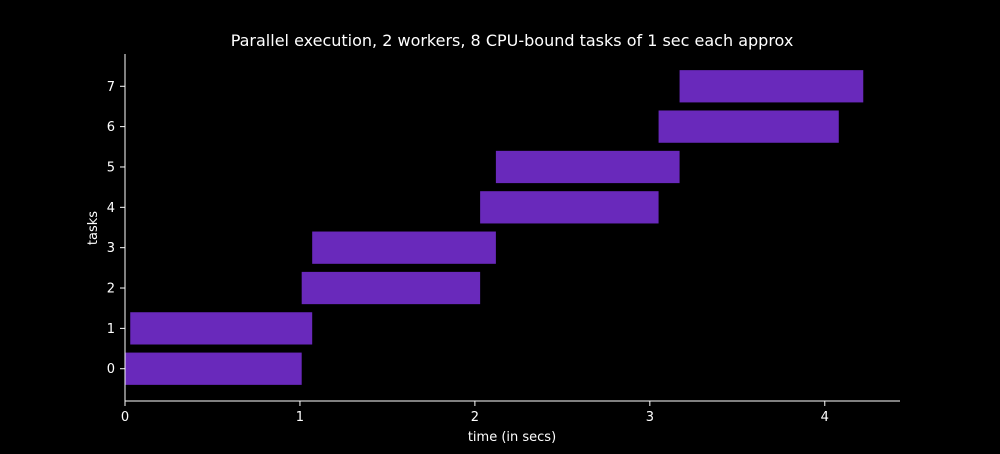 This screenshot has height=454, width=1000. What do you see at coordinates (111, 87) in the screenshot?
I see `y-tick-label: 7` at bounding box center [111, 87].